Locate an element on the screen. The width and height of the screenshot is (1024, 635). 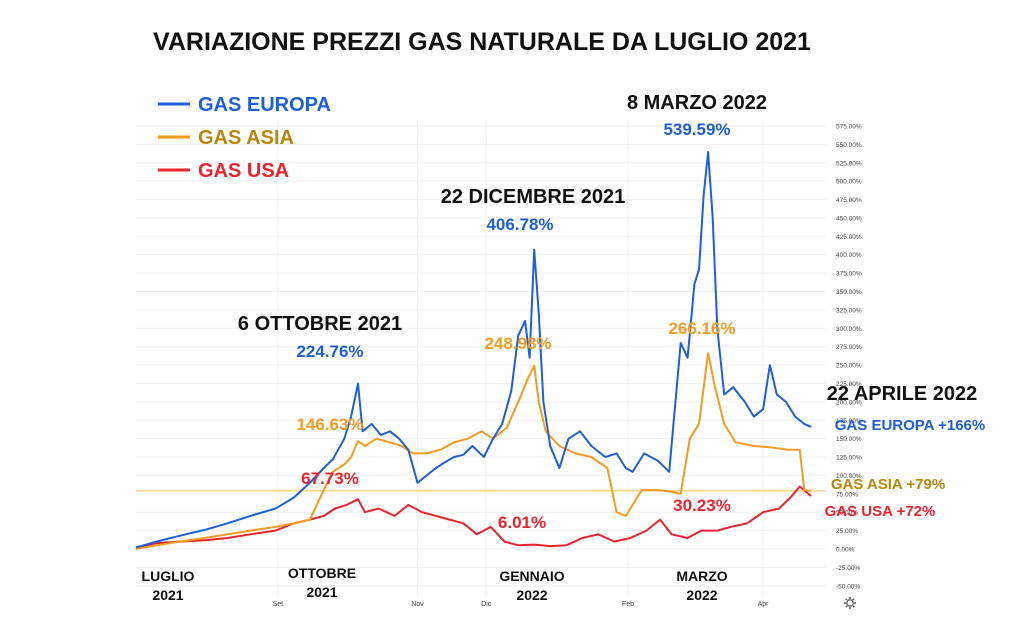
y-tick-label: 225.00% is located at coordinates (849, 384).